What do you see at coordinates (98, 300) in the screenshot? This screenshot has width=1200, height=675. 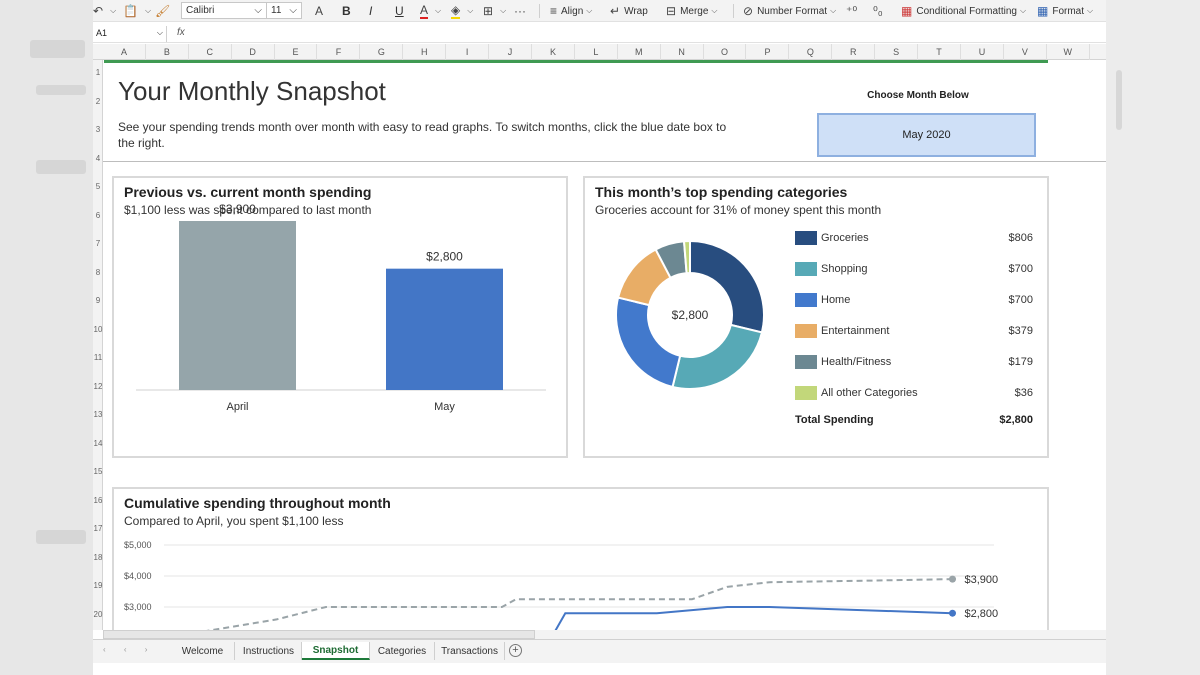 I see `row-header: 9` at bounding box center [98, 300].